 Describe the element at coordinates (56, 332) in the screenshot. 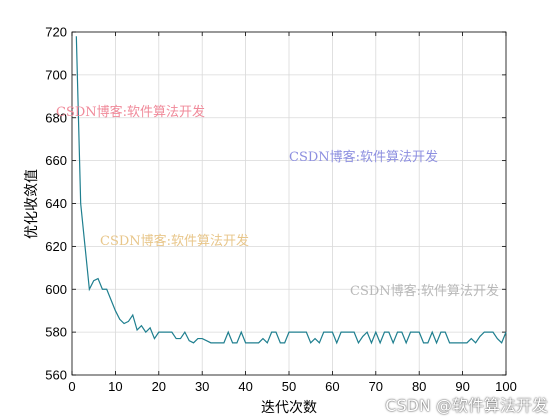

I see `y-tick-label: 580` at that location.